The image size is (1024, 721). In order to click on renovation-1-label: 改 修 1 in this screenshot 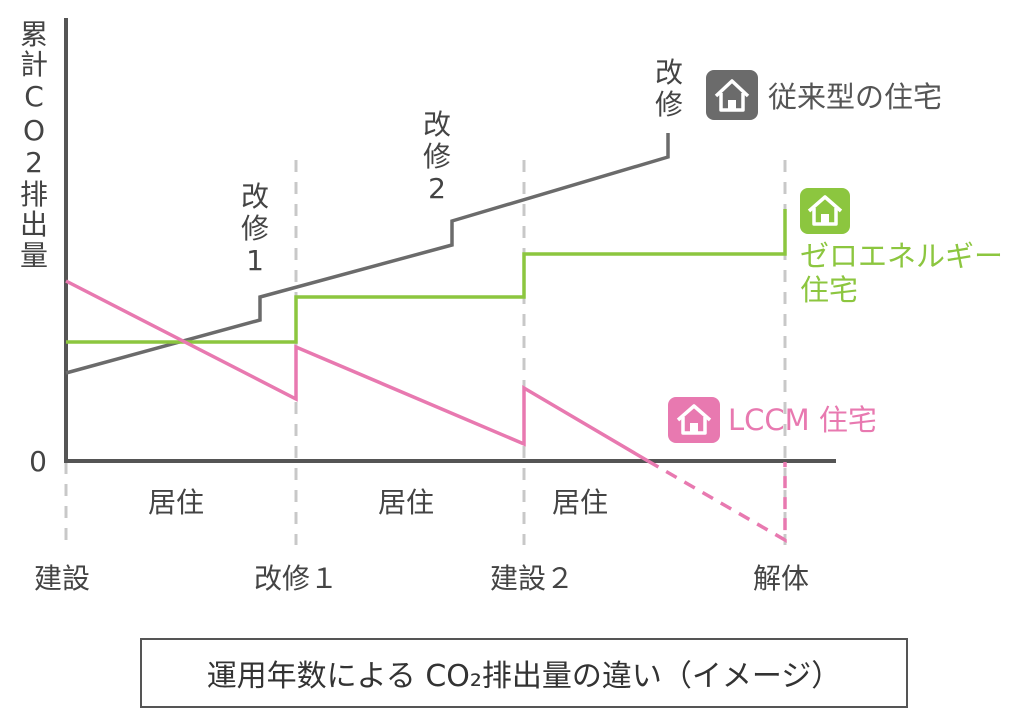, I will do `click(255, 228)`.